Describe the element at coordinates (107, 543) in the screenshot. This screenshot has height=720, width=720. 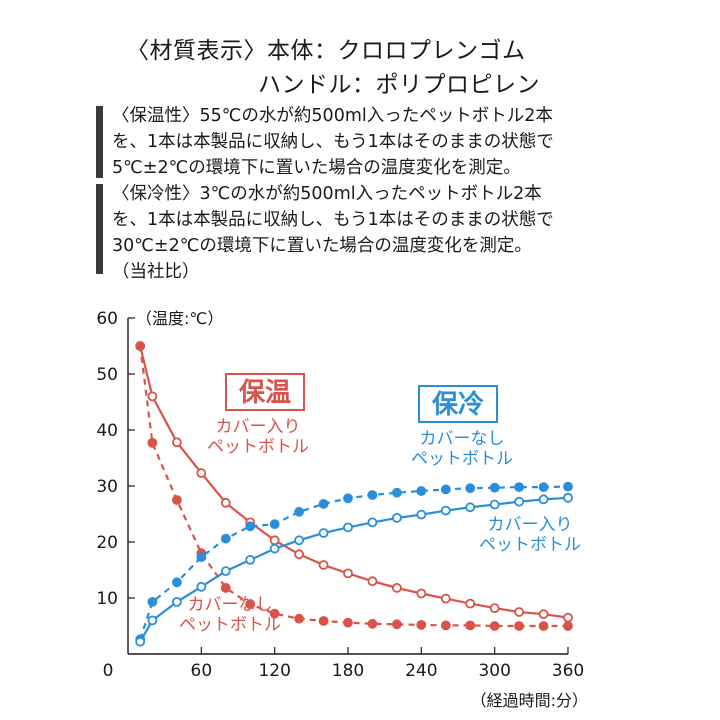
I see `y-tick-label: 20` at that location.